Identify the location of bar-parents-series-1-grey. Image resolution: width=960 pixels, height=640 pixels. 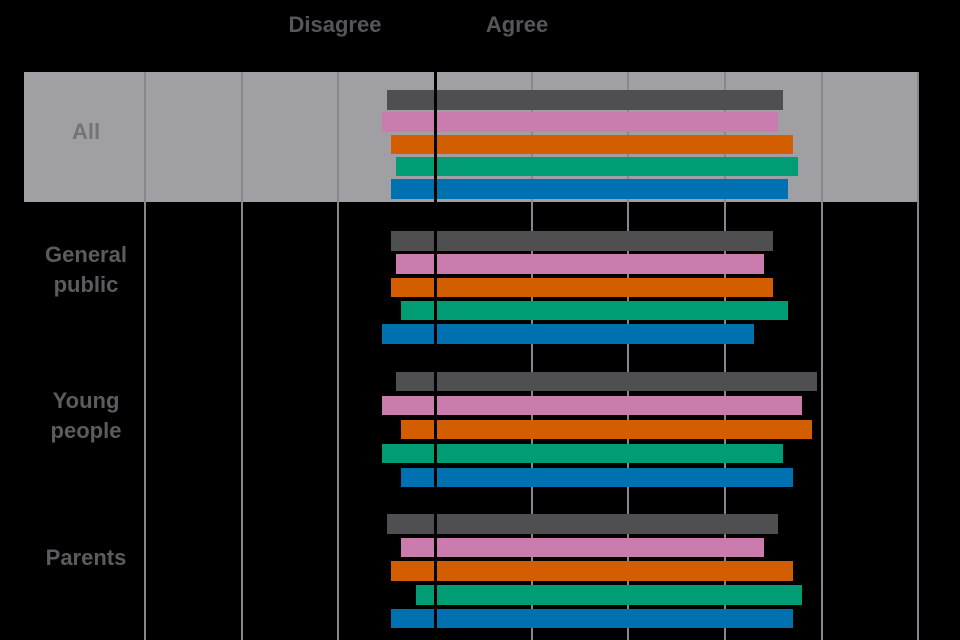
(582, 524).